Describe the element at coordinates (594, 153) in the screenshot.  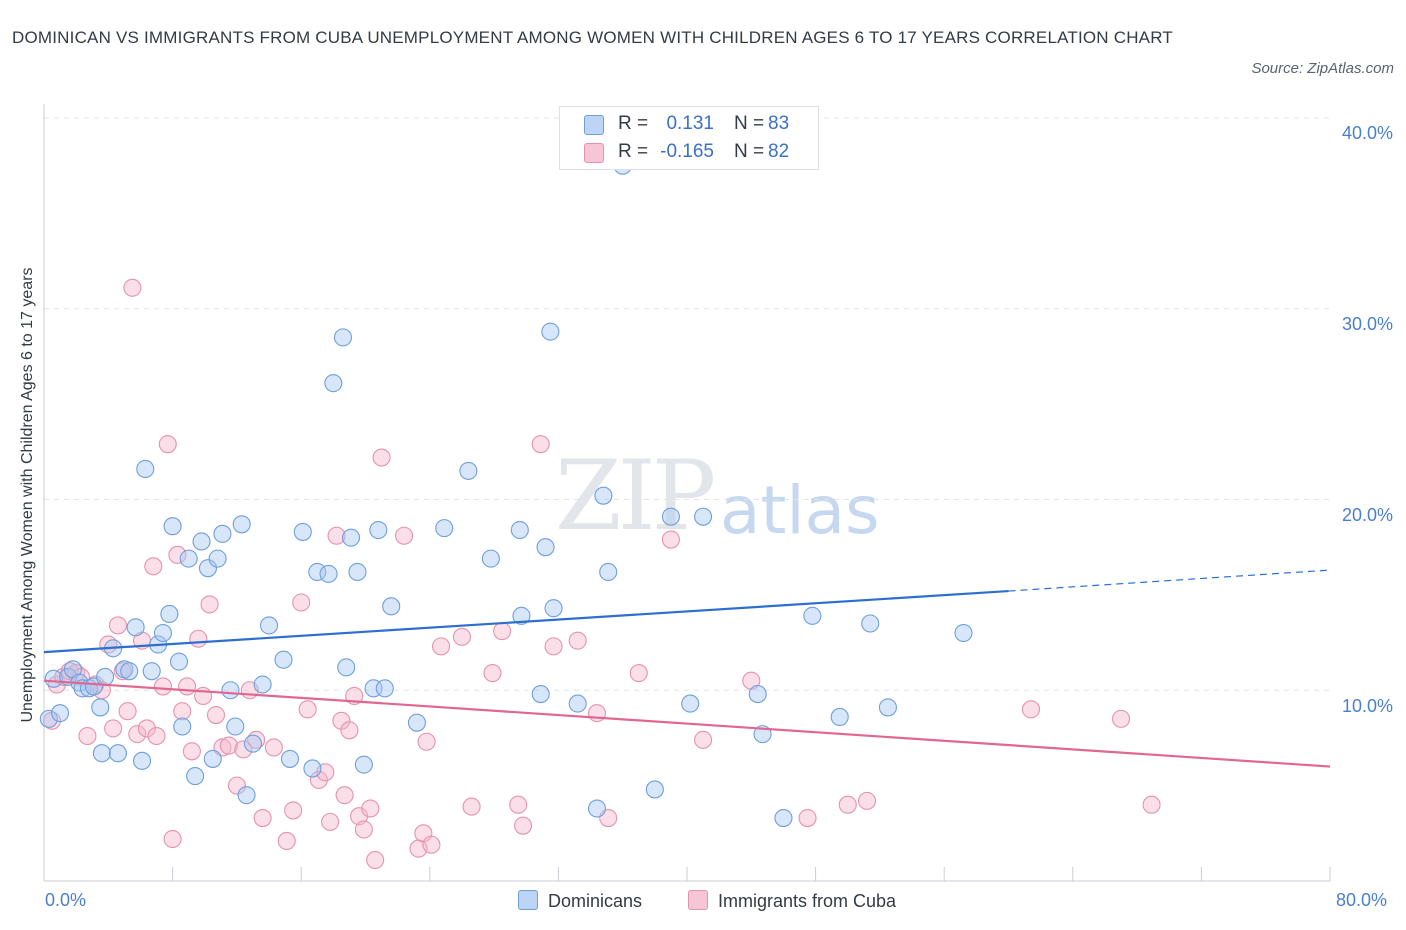
I see `legend-swatch-cuba` at that location.